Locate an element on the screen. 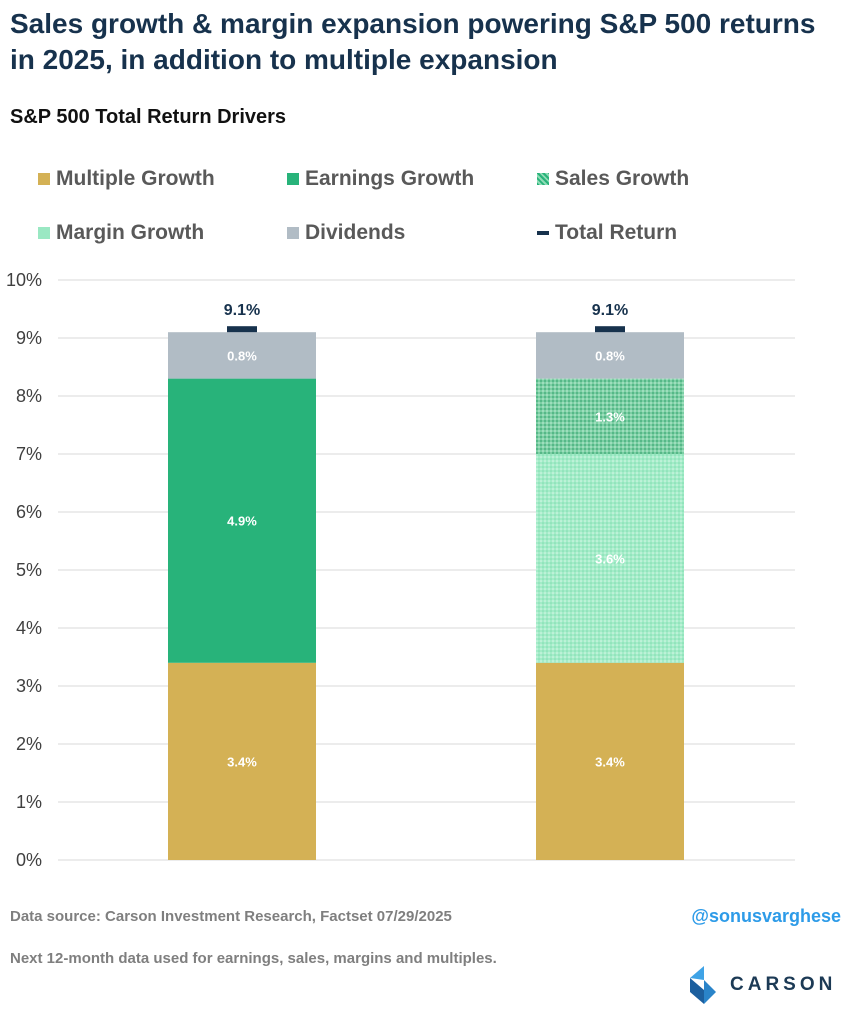 The height and width of the screenshot is (1024, 853). y-tick-label: 8% is located at coordinates (29, 396).